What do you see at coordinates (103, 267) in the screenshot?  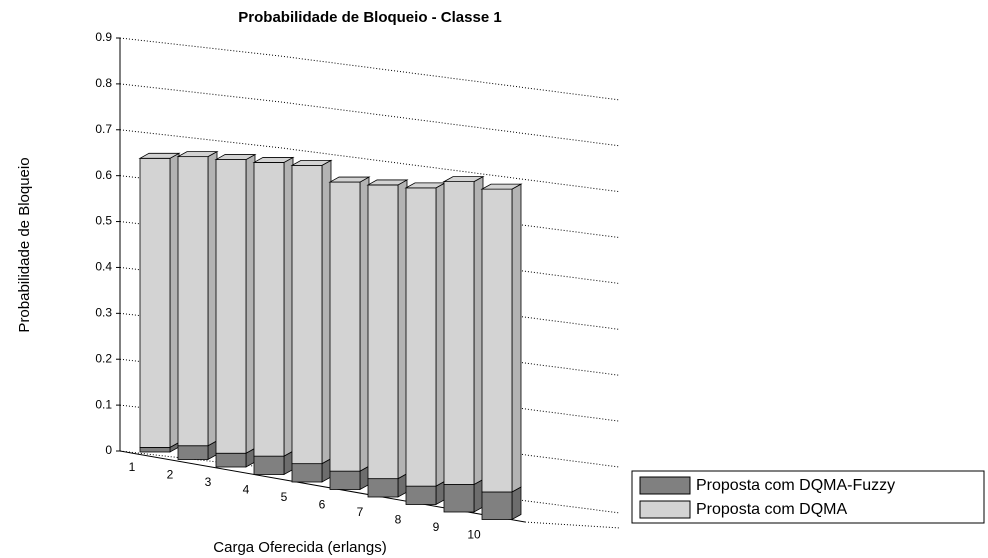 I see `y-tick-label: 0.4` at bounding box center [103, 267].